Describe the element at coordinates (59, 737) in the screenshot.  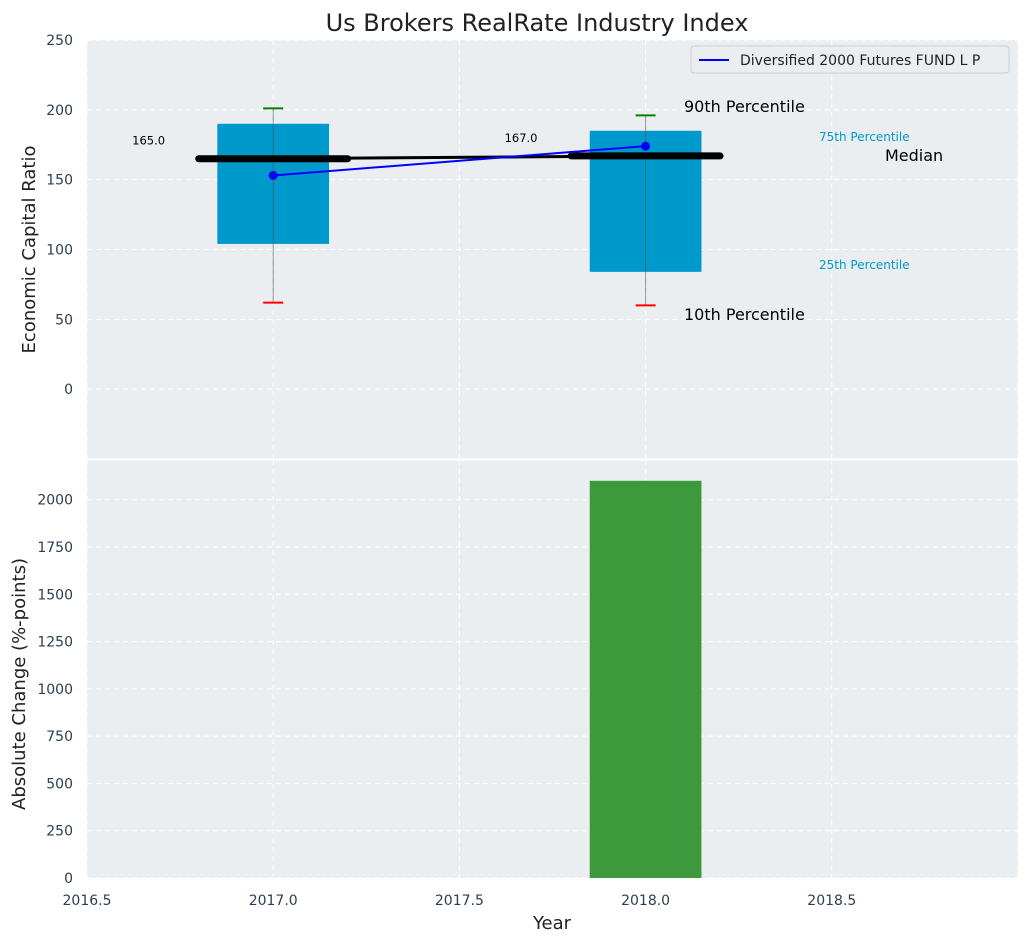
I see `bottom-y-tick-label: 750` at that location.